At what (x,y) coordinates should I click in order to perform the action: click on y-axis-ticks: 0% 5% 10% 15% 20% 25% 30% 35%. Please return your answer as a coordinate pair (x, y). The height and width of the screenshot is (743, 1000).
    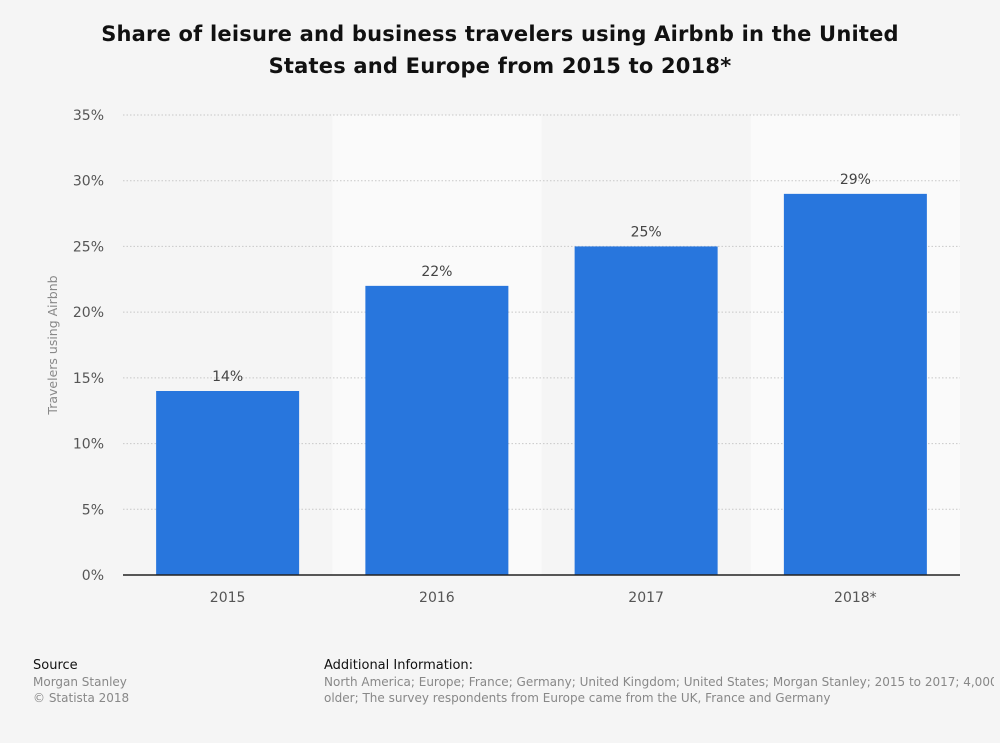
    Looking at the image, I should click on (88, 346).